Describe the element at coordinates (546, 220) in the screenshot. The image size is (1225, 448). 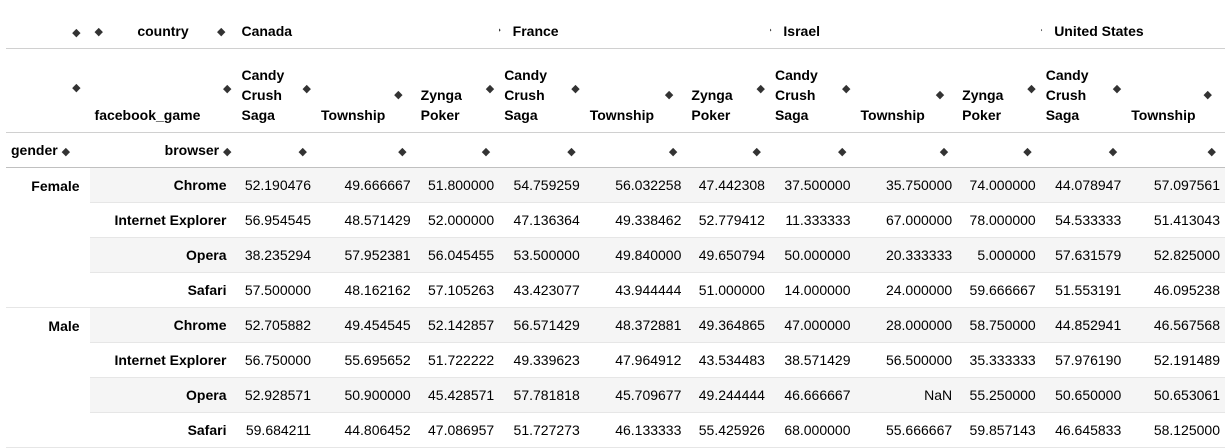
I see `value-cell: 47.136364` at that location.